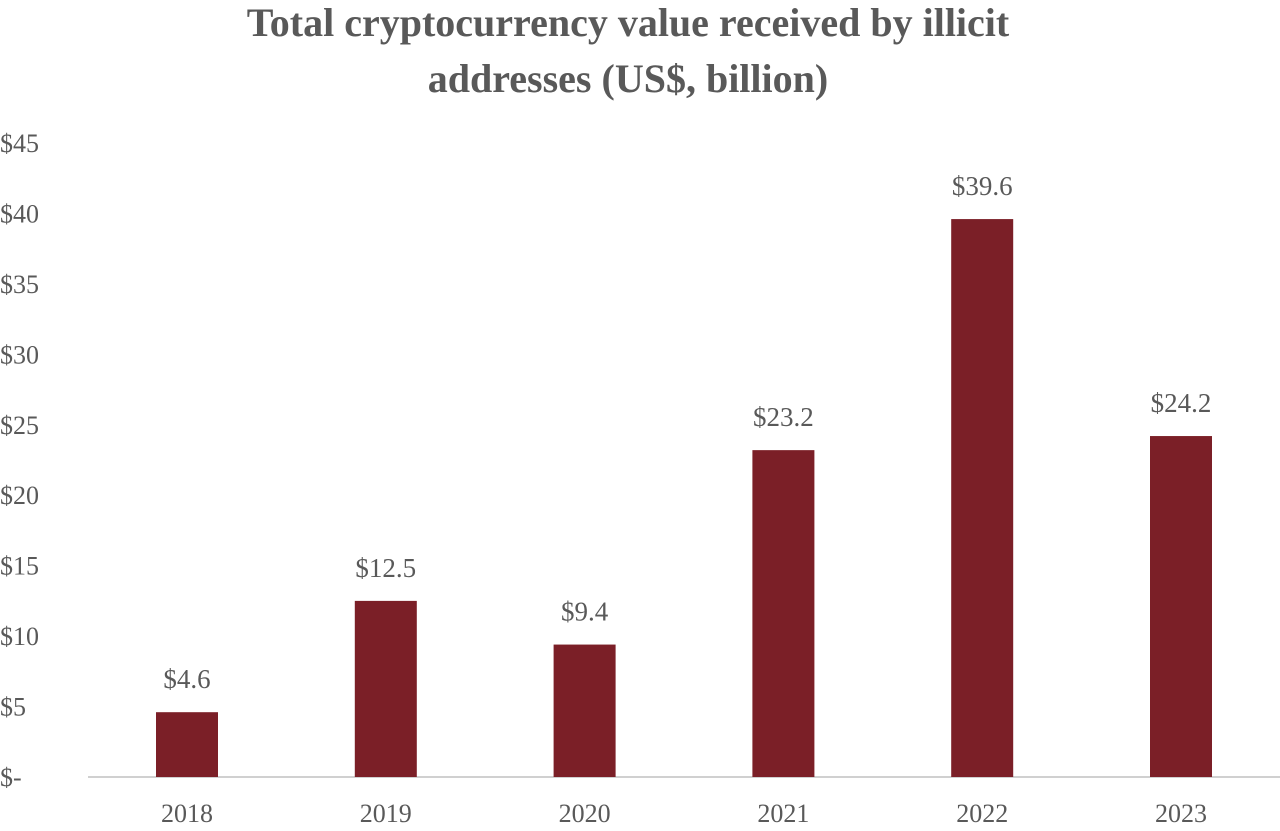 This screenshot has height=831, width=1280. Describe the element at coordinates (187, 744) in the screenshot. I see `bar-2018` at that location.